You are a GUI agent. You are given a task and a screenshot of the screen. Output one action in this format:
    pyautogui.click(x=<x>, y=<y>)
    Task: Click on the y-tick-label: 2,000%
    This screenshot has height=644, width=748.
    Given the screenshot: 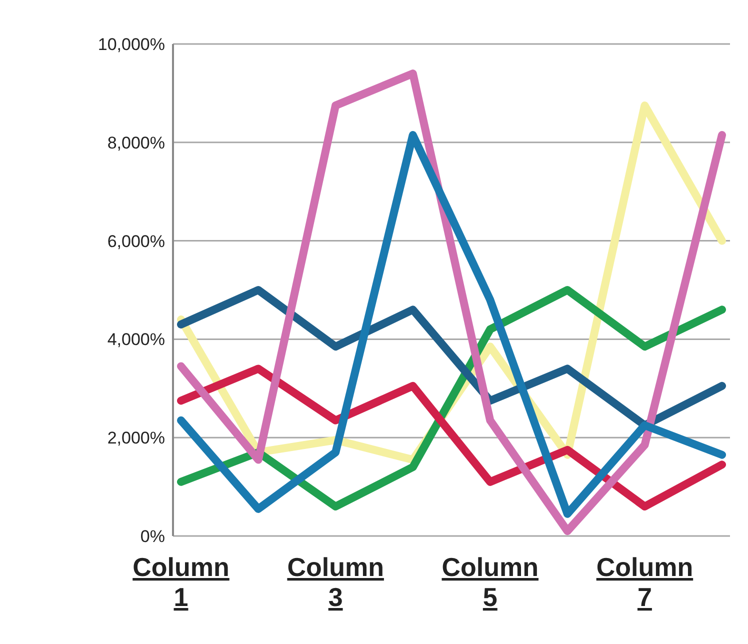 What is the action you would take?
    pyautogui.click(x=136, y=438)
    